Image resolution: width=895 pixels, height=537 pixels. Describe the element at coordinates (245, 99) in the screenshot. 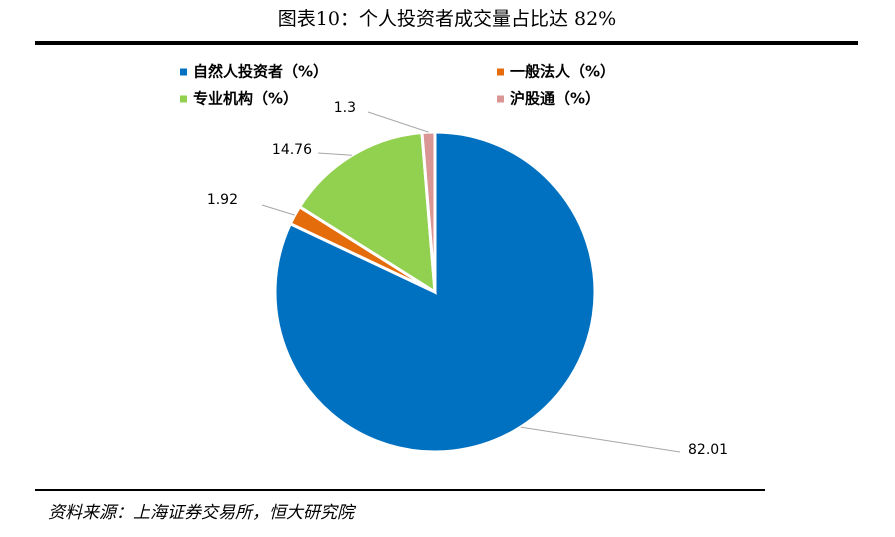

I see `legend-label: 专业机构（%）` at that location.